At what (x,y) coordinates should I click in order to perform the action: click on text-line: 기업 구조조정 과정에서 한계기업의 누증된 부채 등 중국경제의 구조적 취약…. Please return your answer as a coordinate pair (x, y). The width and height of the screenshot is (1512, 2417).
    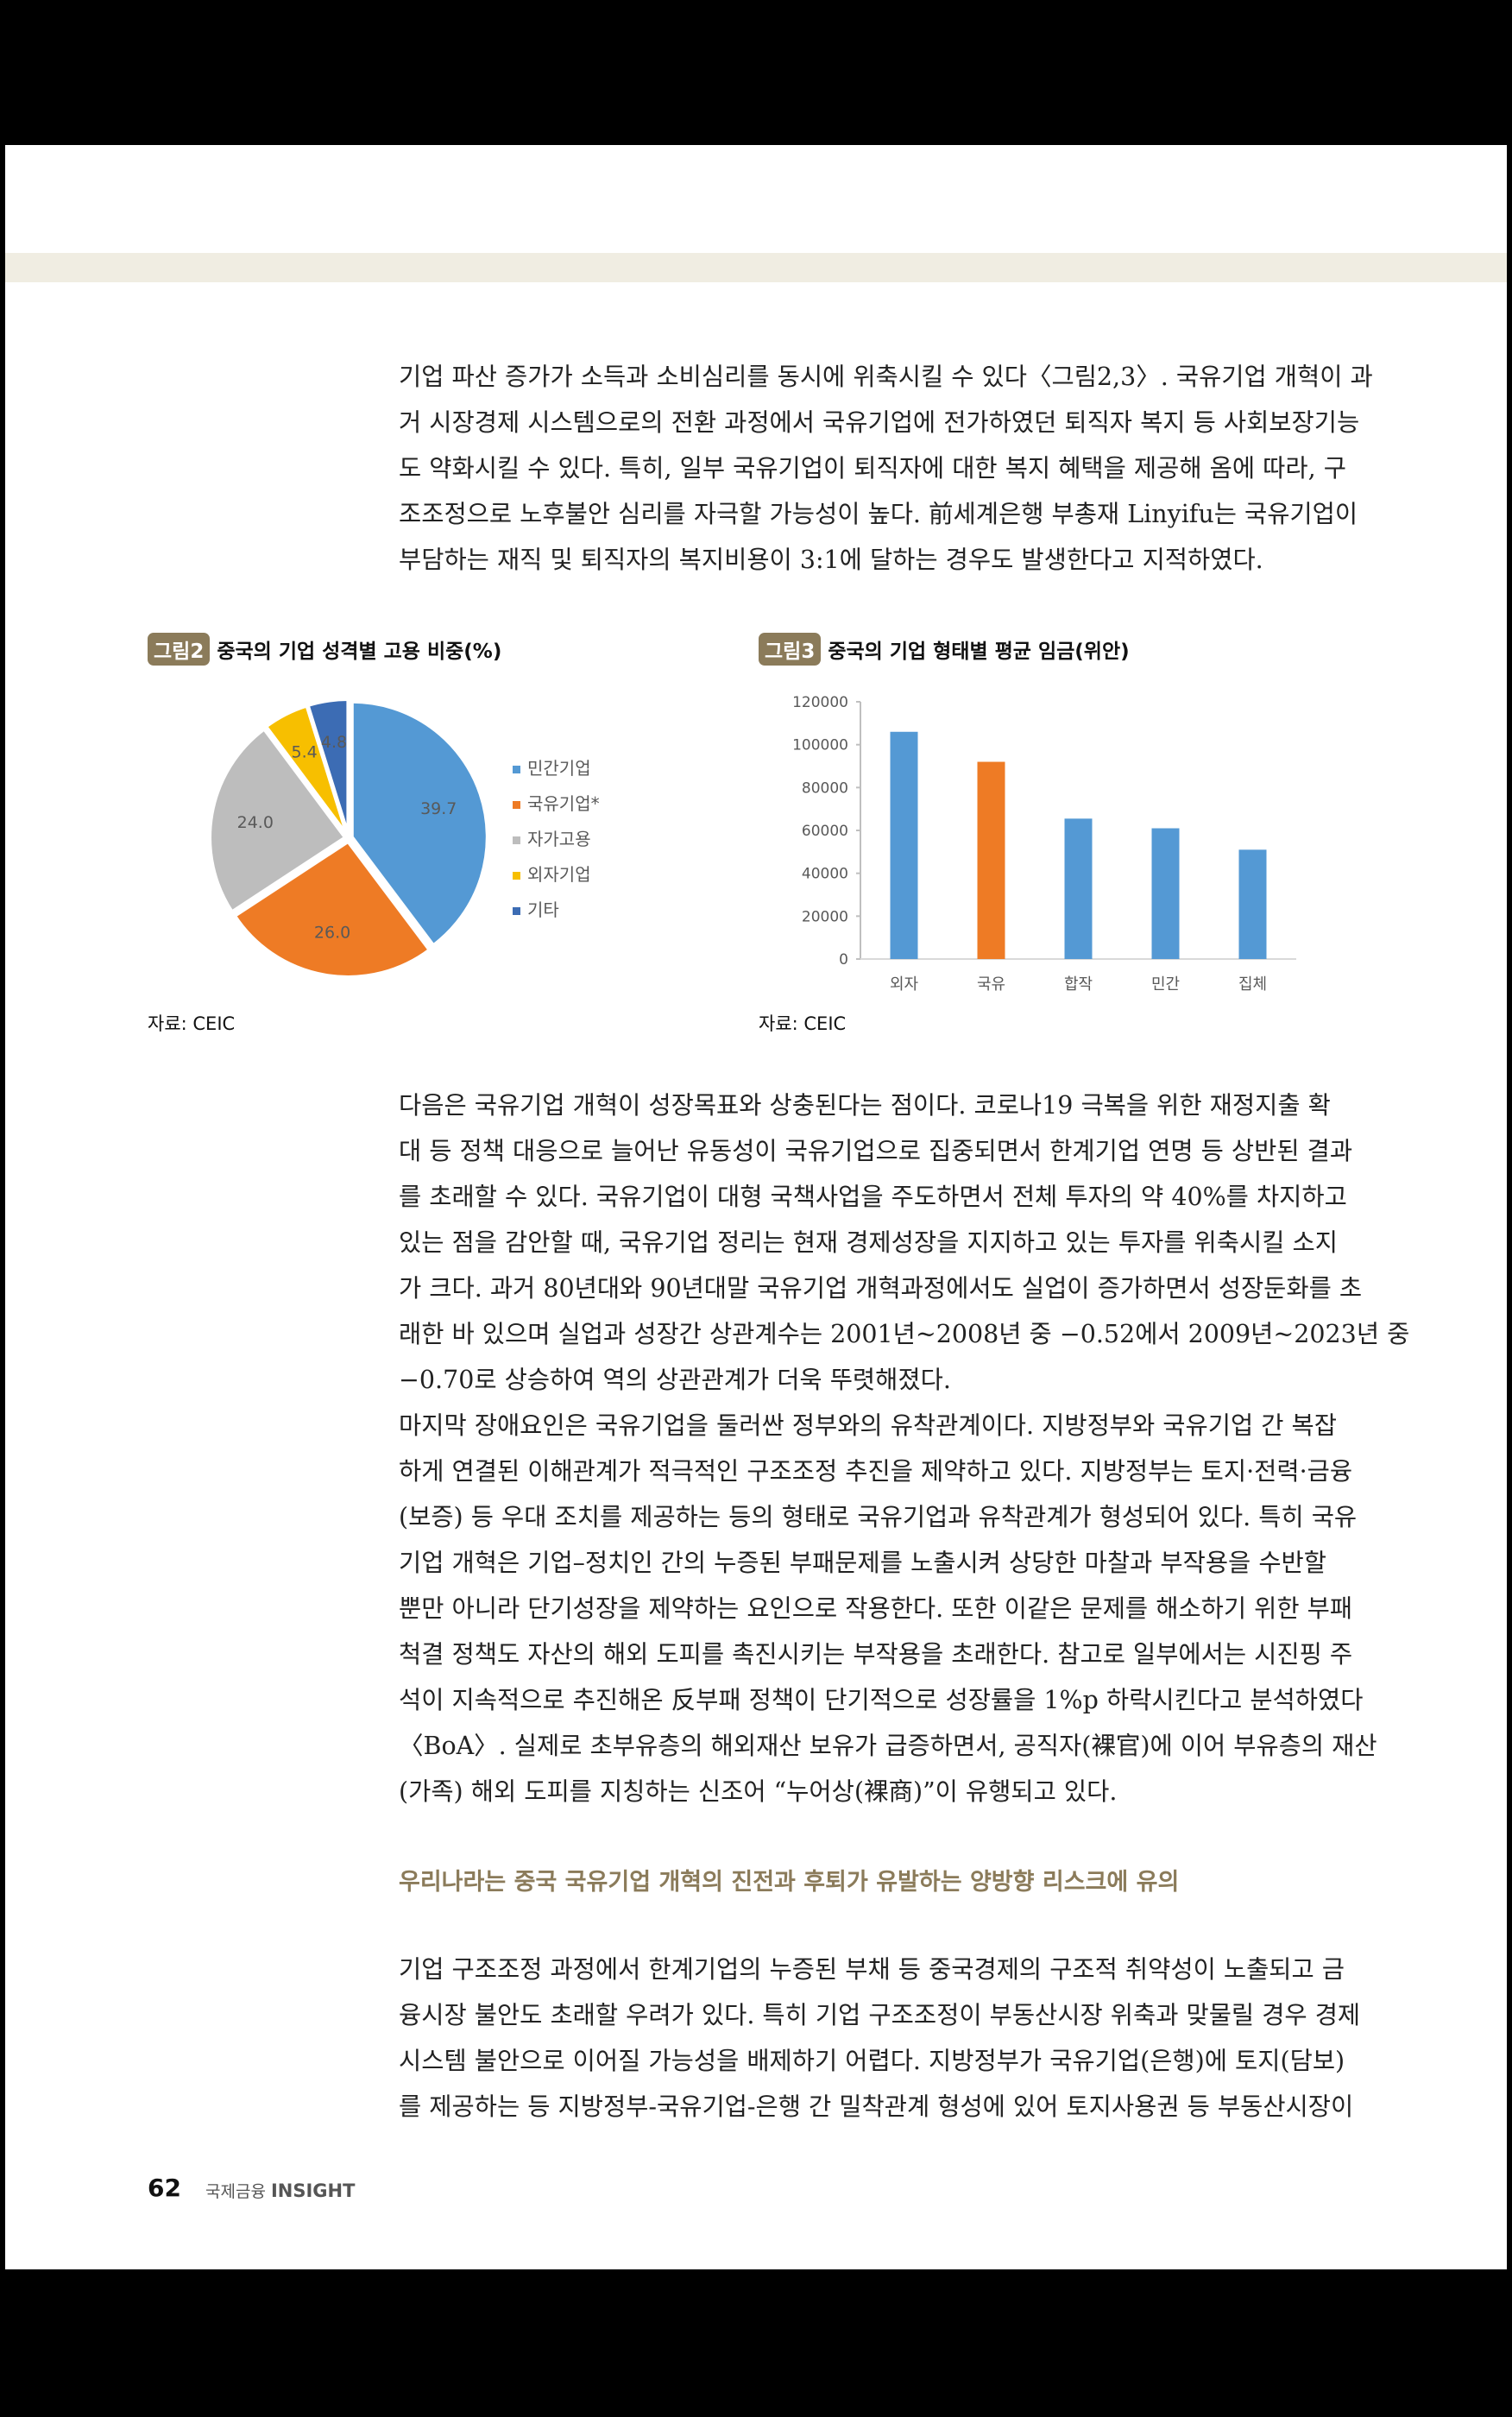
    Looking at the image, I should click on (872, 1969).